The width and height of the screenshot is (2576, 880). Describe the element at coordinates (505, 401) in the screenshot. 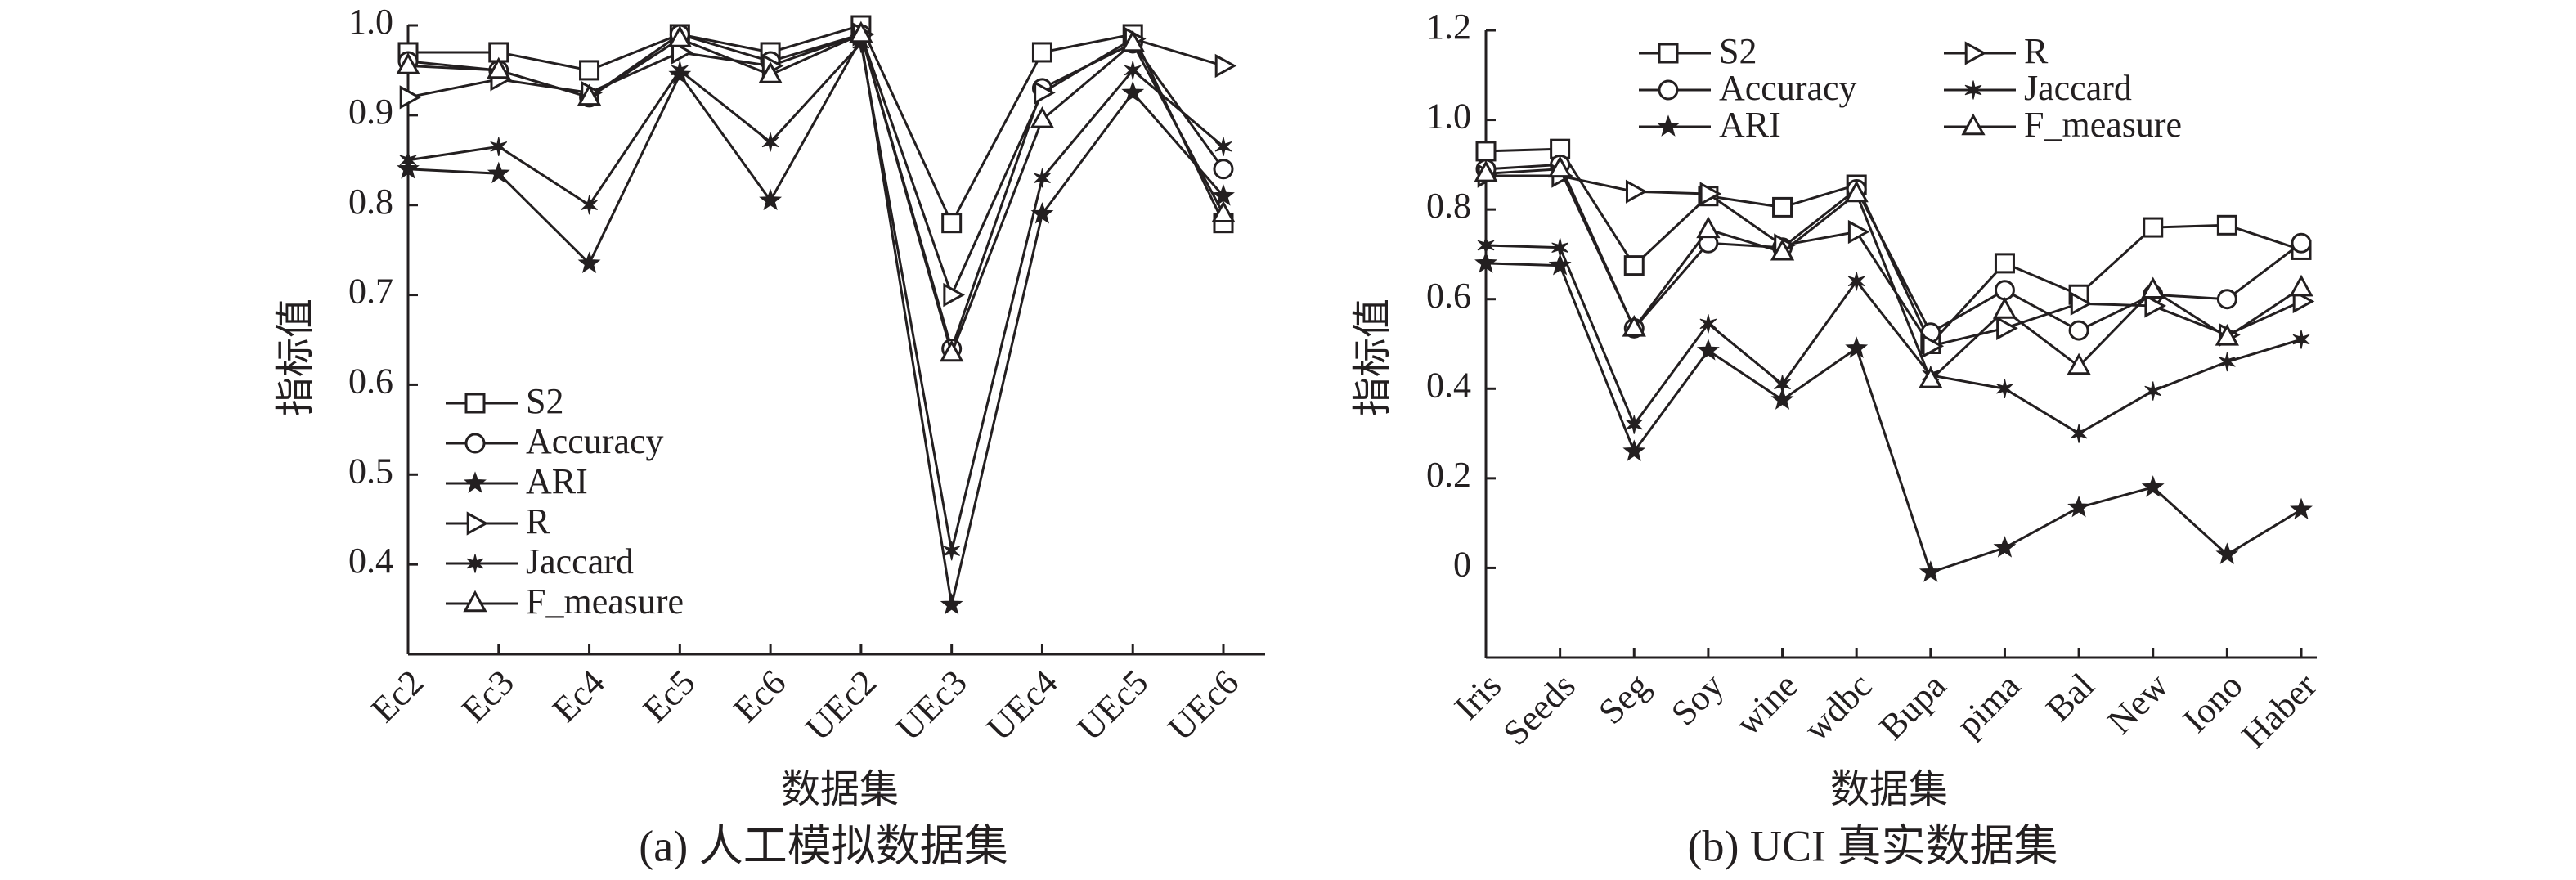

I see `legend-entry: S2` at that location.